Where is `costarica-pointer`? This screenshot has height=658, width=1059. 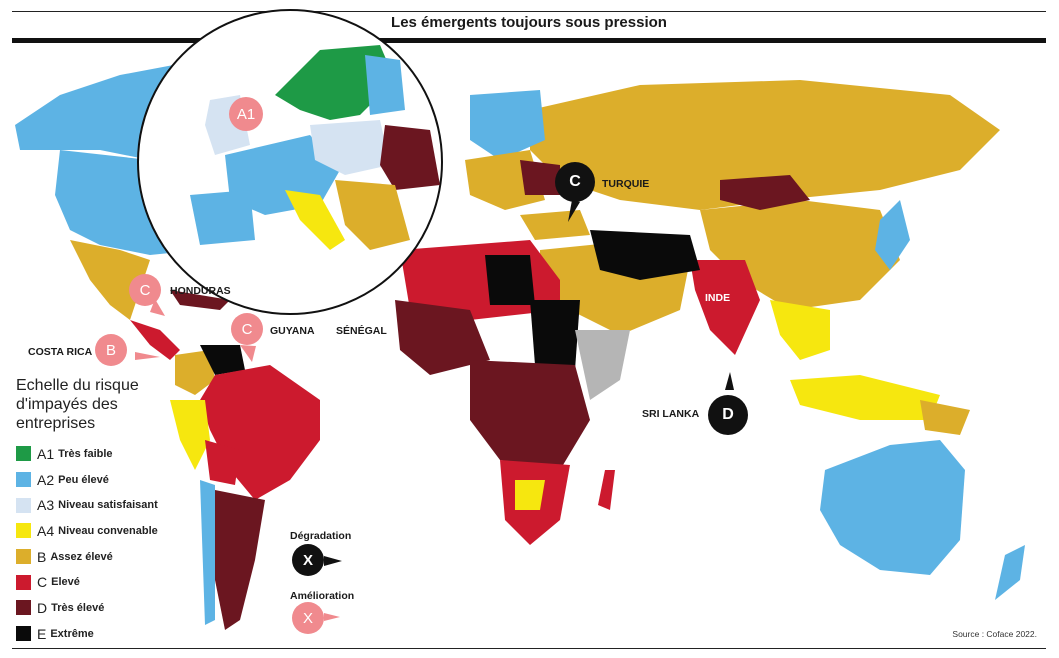
costarica-pointer is located at coordinates (147, 356).